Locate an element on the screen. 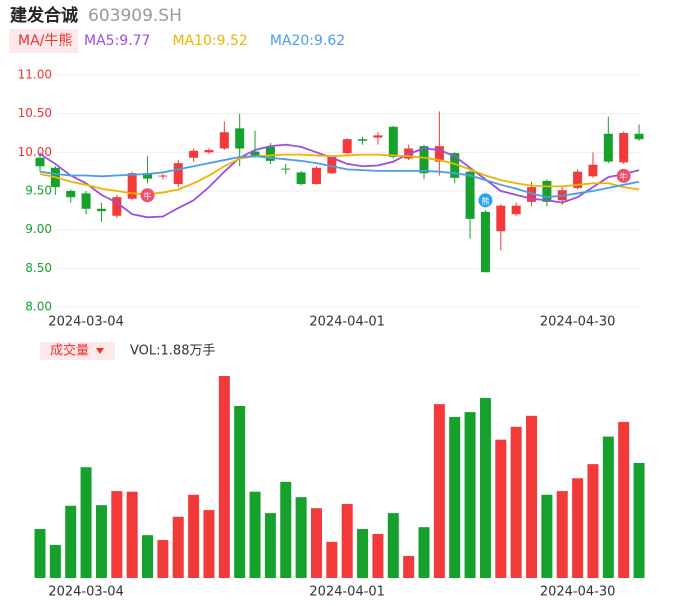 The width and height of the screenshot is (686, 606). volume-button-bg is located at coordinates (77, 351).